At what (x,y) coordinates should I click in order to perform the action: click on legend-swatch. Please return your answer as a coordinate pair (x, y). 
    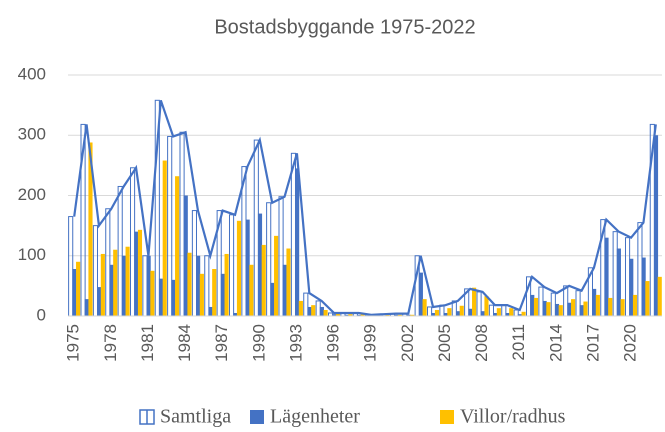
    Looking at the image, I should click on (447, 417).